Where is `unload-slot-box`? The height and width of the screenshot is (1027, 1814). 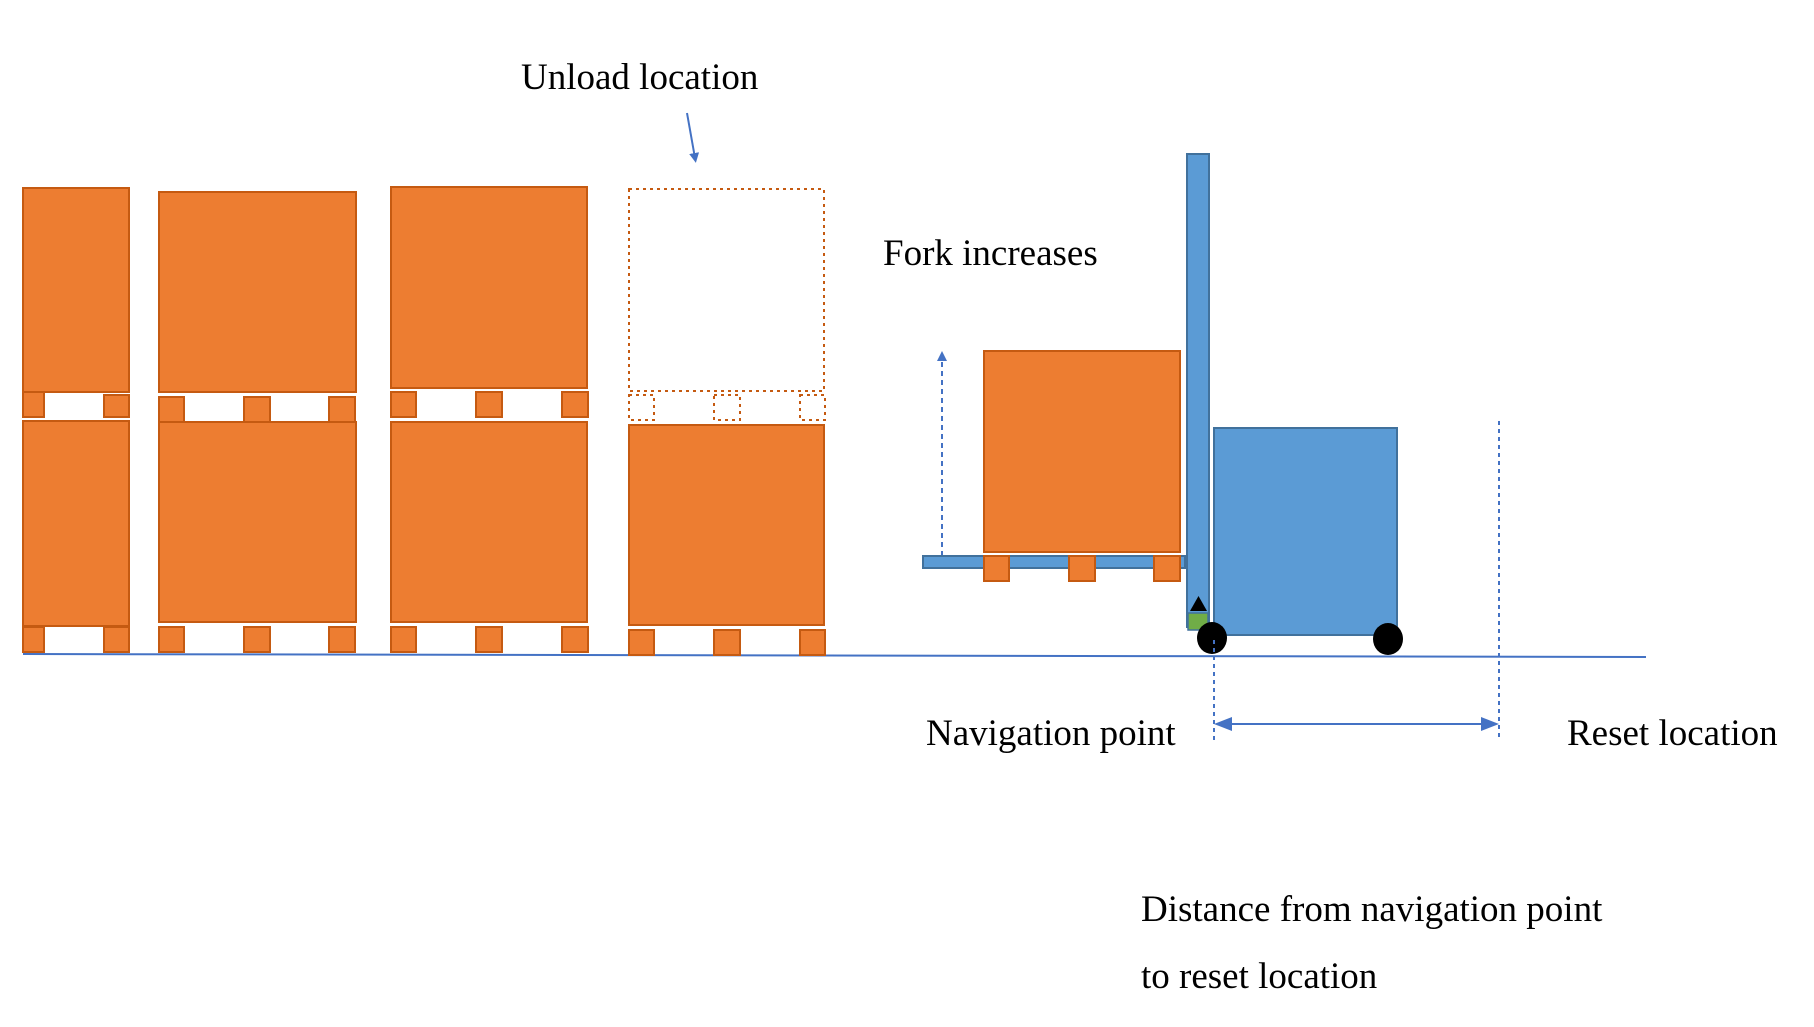 unload-slot-box is located at coordinates (726, 290).